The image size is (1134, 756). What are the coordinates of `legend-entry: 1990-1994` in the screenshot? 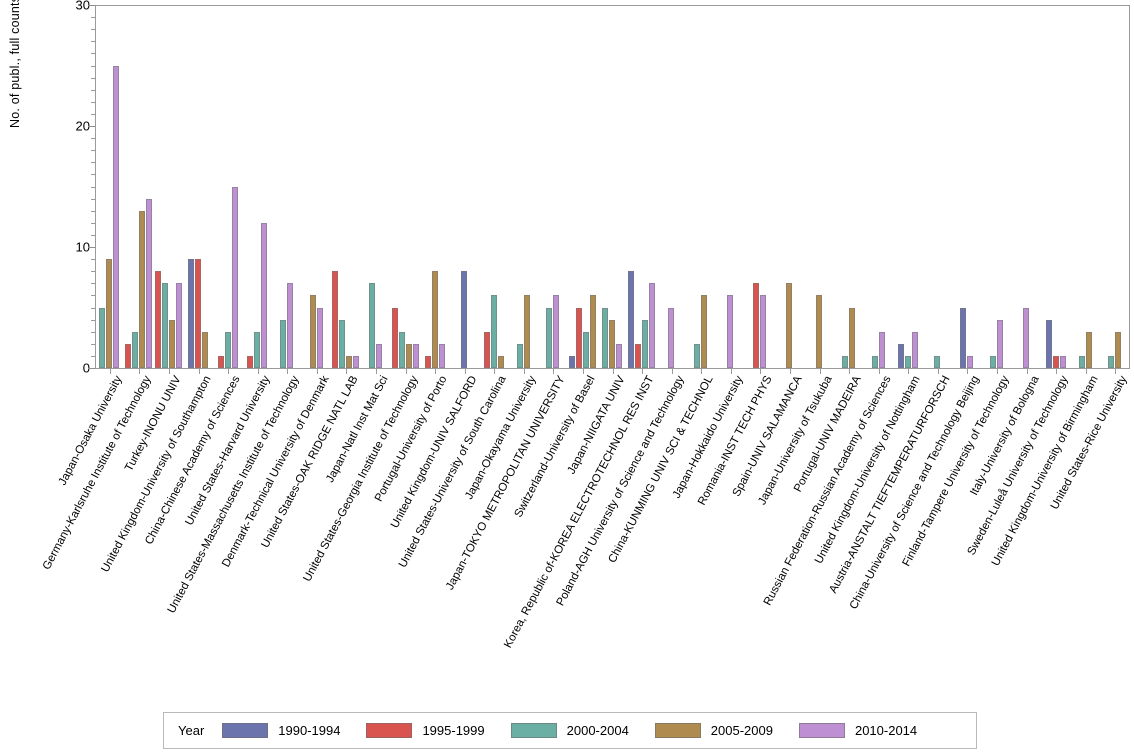 It's located at (281, 730).